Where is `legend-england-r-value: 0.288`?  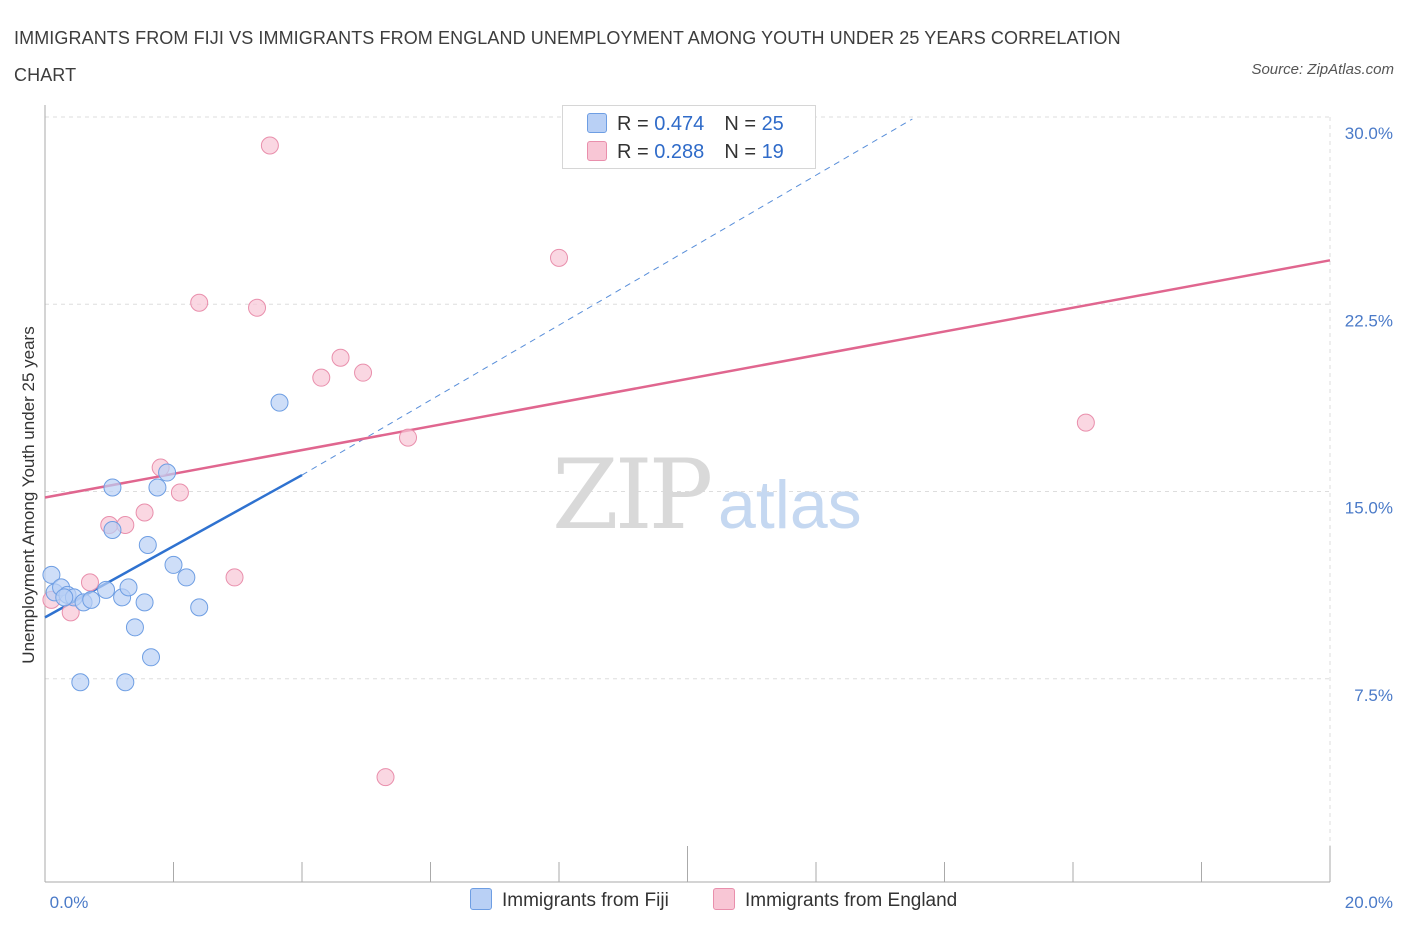
legend-england-r-value: 0.288 is located at coordinates (679, 152).